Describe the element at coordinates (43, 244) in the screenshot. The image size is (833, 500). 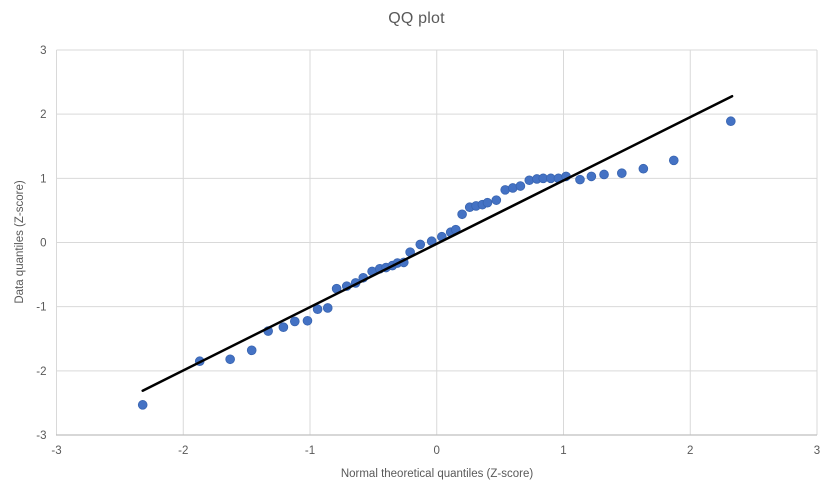
I see `y-tick-label: 0` at that location.